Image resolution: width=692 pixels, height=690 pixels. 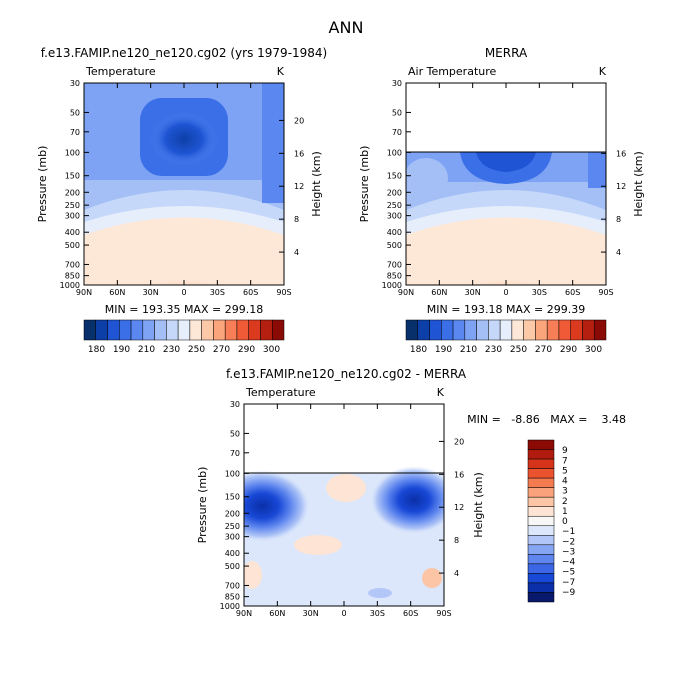 I want to click on latitude-tick-label: 30S, so click(x=377, y=613).